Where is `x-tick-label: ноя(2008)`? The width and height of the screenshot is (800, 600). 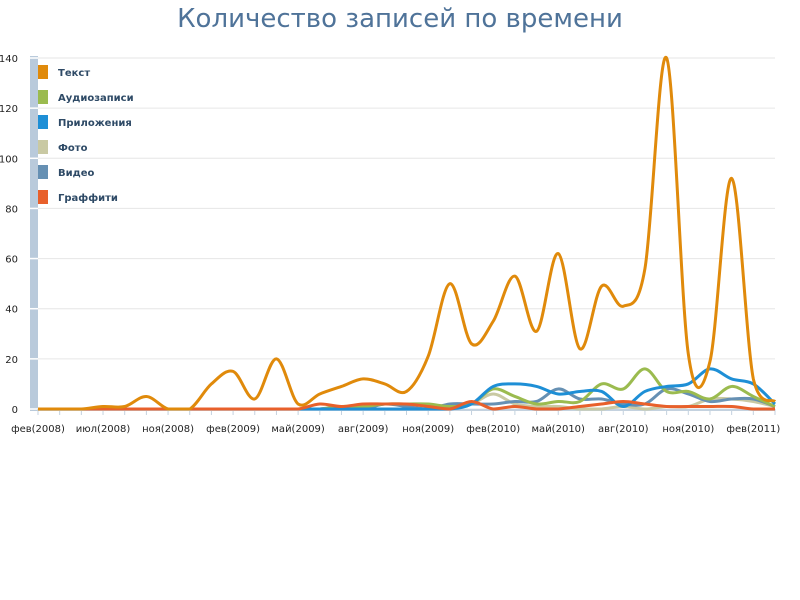 x-tick-label: ноя(2008) is located at coordinates (168, 429).